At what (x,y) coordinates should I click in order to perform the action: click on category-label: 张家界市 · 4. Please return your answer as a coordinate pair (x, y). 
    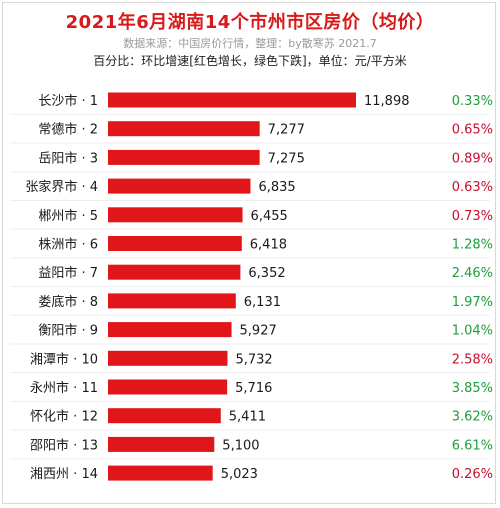
    Looking at the image, I should click on (61, 187).